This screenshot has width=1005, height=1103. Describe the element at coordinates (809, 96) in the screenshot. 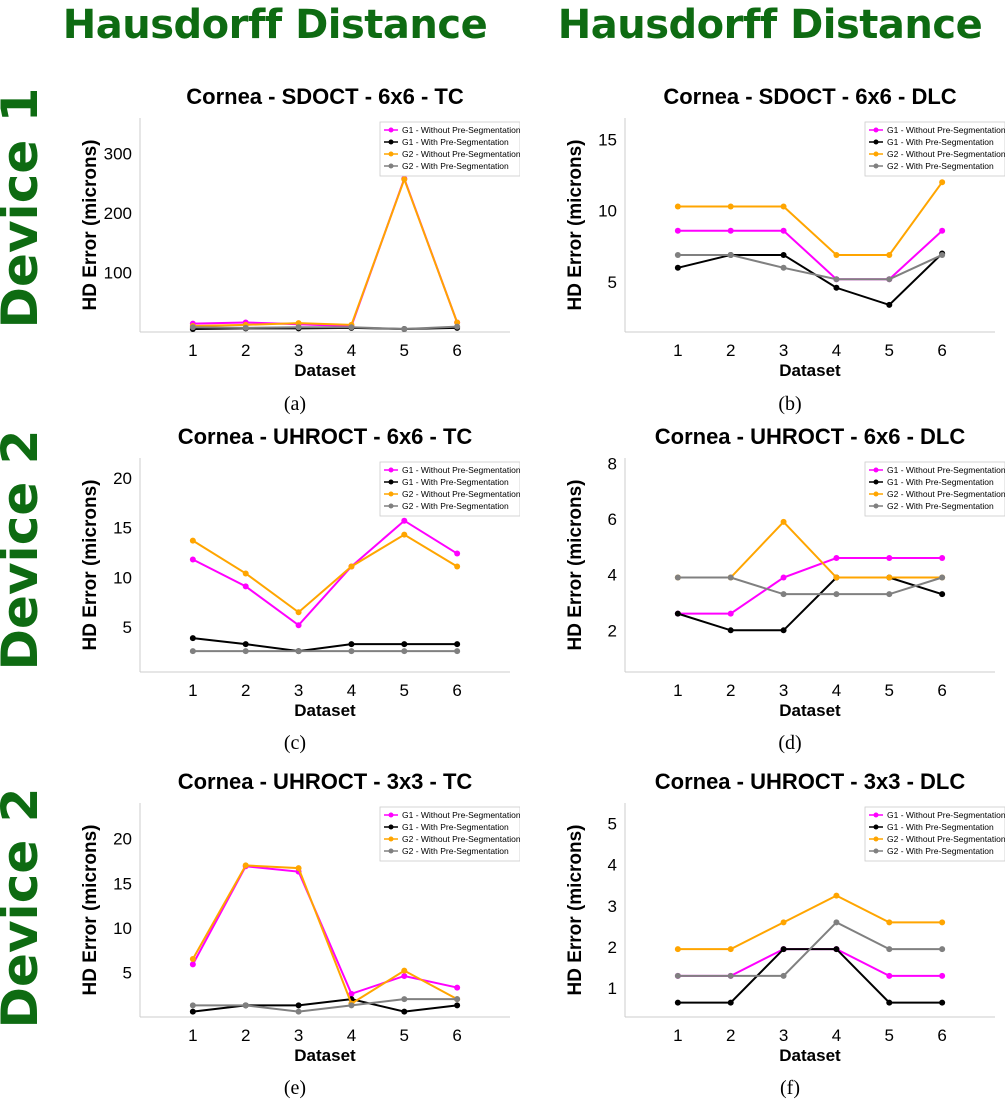

I see `chart-title: Cornea - SDOCT - 6x6 - DLC` at that location.